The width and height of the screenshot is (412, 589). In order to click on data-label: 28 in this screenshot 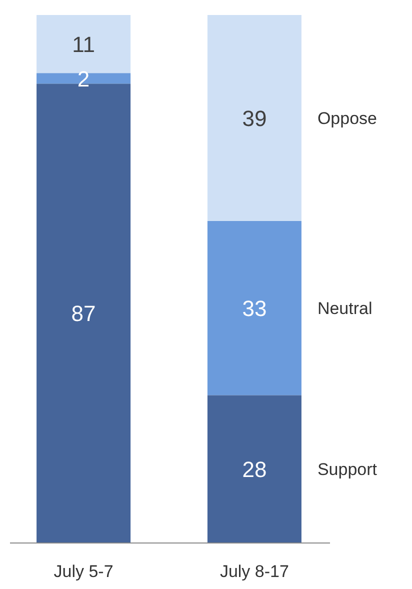, I will do `click(254, 469)`.